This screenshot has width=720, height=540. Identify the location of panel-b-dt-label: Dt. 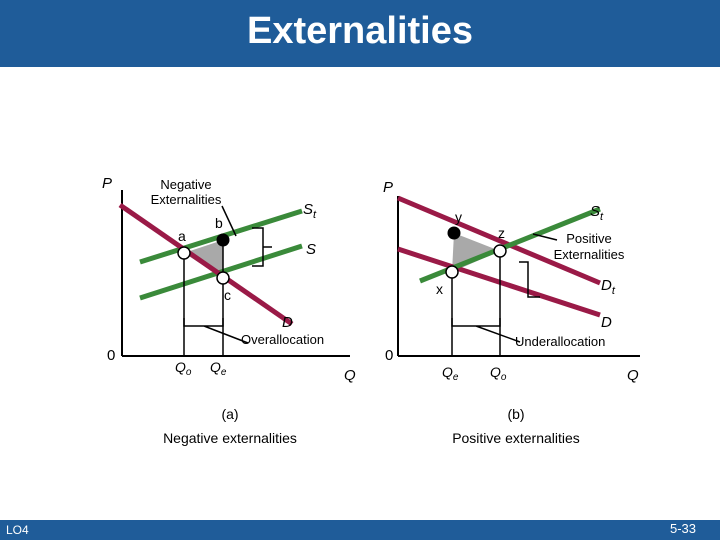
(608, 287).